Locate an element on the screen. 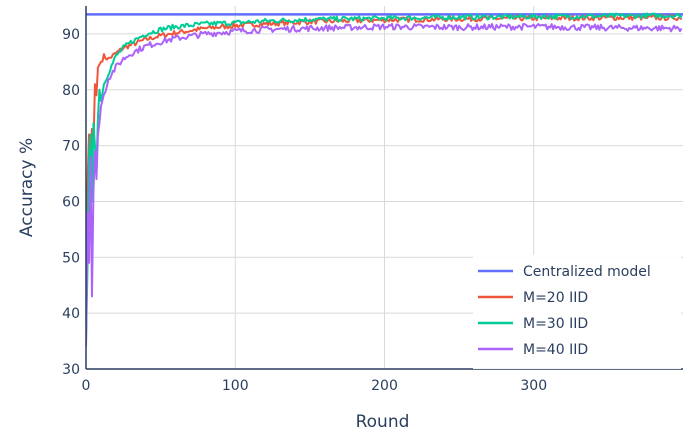 This screenshot has height=437, width=694. y-tick-label: 60 is located at coordinates (71, 202).